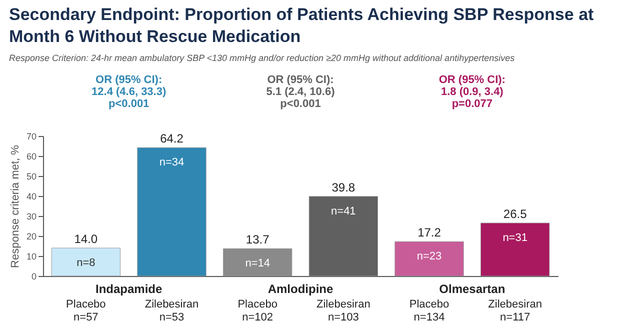  I want to click on chart-subtitle: Response Criterion: 24-hr mean ambulatory SBP <130 mmHg and/or reduction ≥20 mmHg without additional antihypertensives, so click(262, 58).